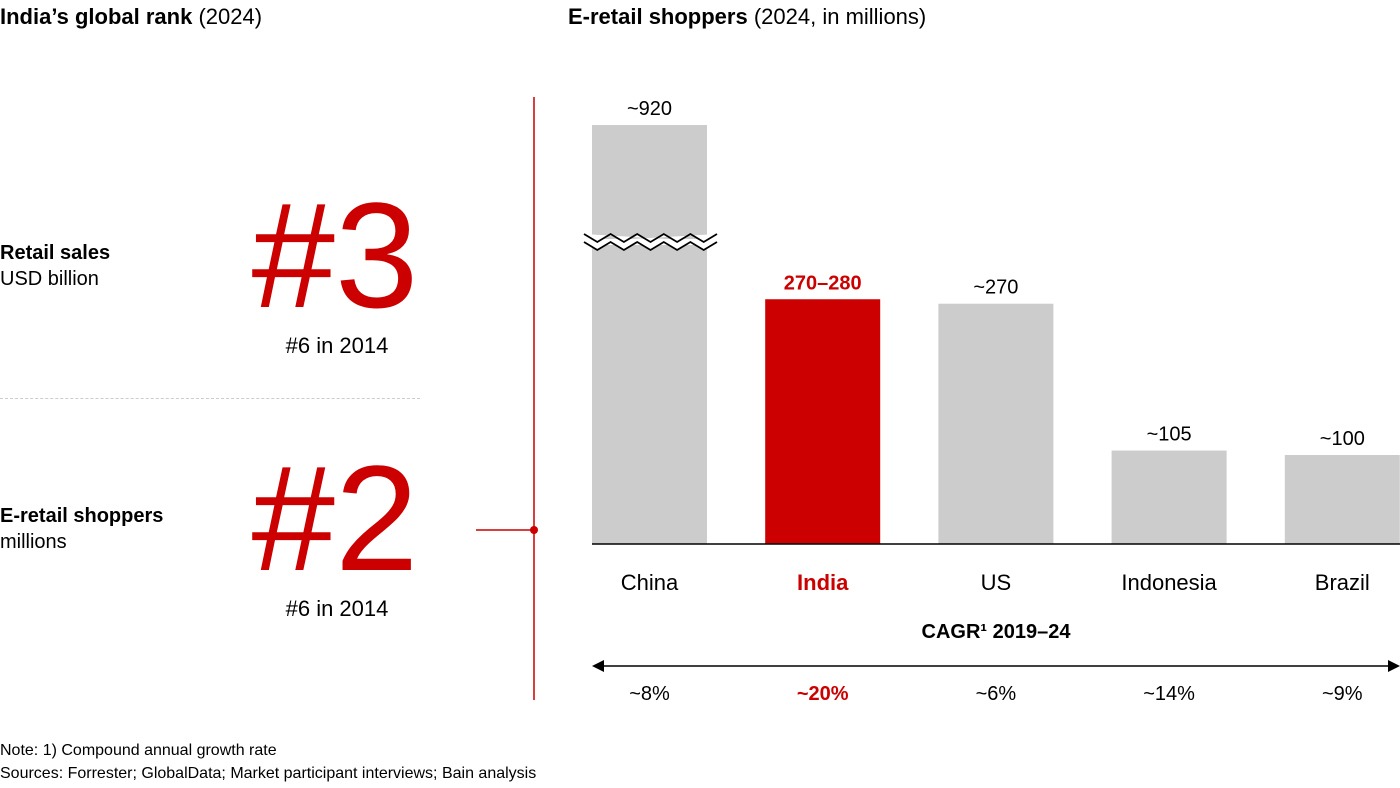  I want to click on arrow-left-icon, so click(598, 666).